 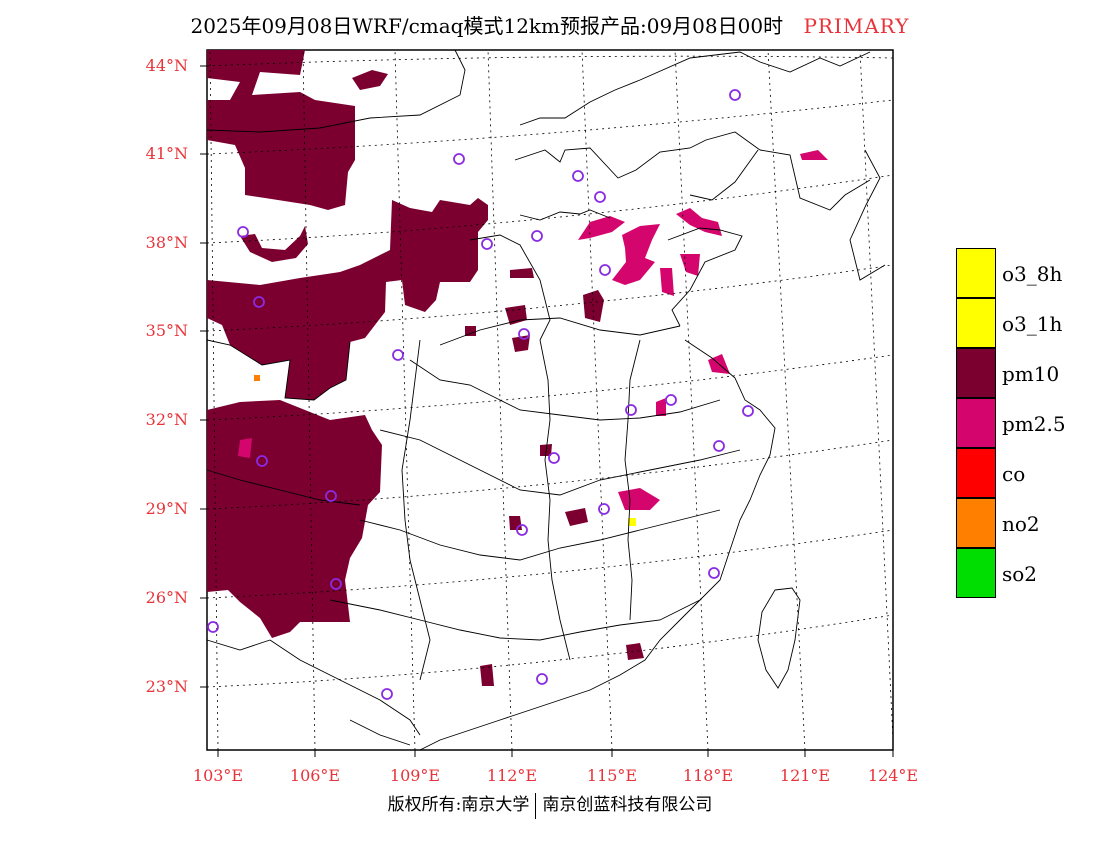 I want to click on boundary-hainan-gulf, so click(x=380, y=732).